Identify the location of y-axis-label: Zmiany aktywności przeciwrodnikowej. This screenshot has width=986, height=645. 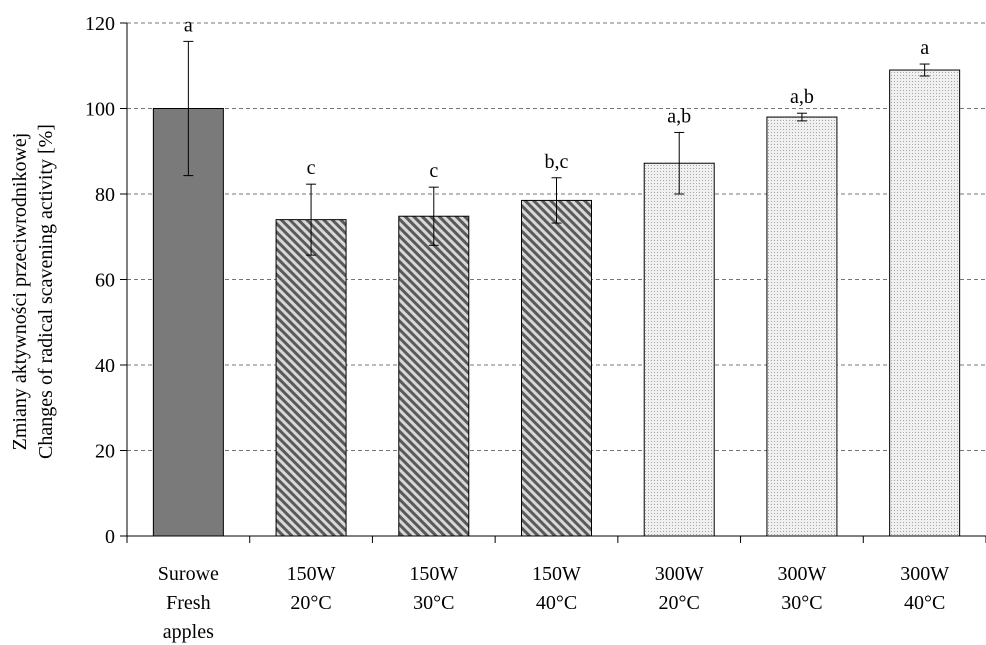
(20, 292).